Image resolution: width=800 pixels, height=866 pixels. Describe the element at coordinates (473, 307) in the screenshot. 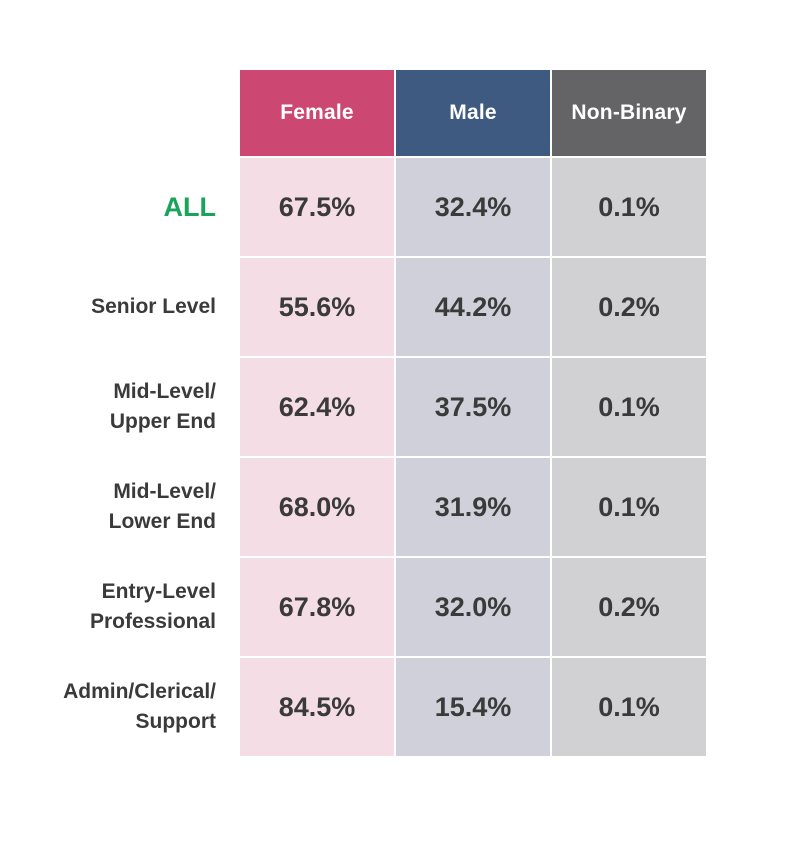

I see `value-cell-male: 44.2%` at that location.